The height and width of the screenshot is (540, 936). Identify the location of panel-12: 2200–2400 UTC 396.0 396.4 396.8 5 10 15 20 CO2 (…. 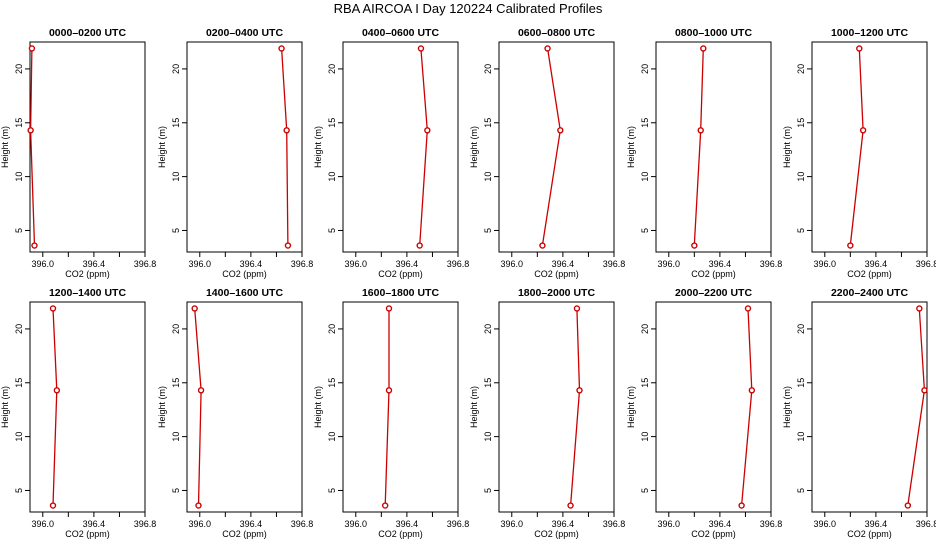
(859, 413).